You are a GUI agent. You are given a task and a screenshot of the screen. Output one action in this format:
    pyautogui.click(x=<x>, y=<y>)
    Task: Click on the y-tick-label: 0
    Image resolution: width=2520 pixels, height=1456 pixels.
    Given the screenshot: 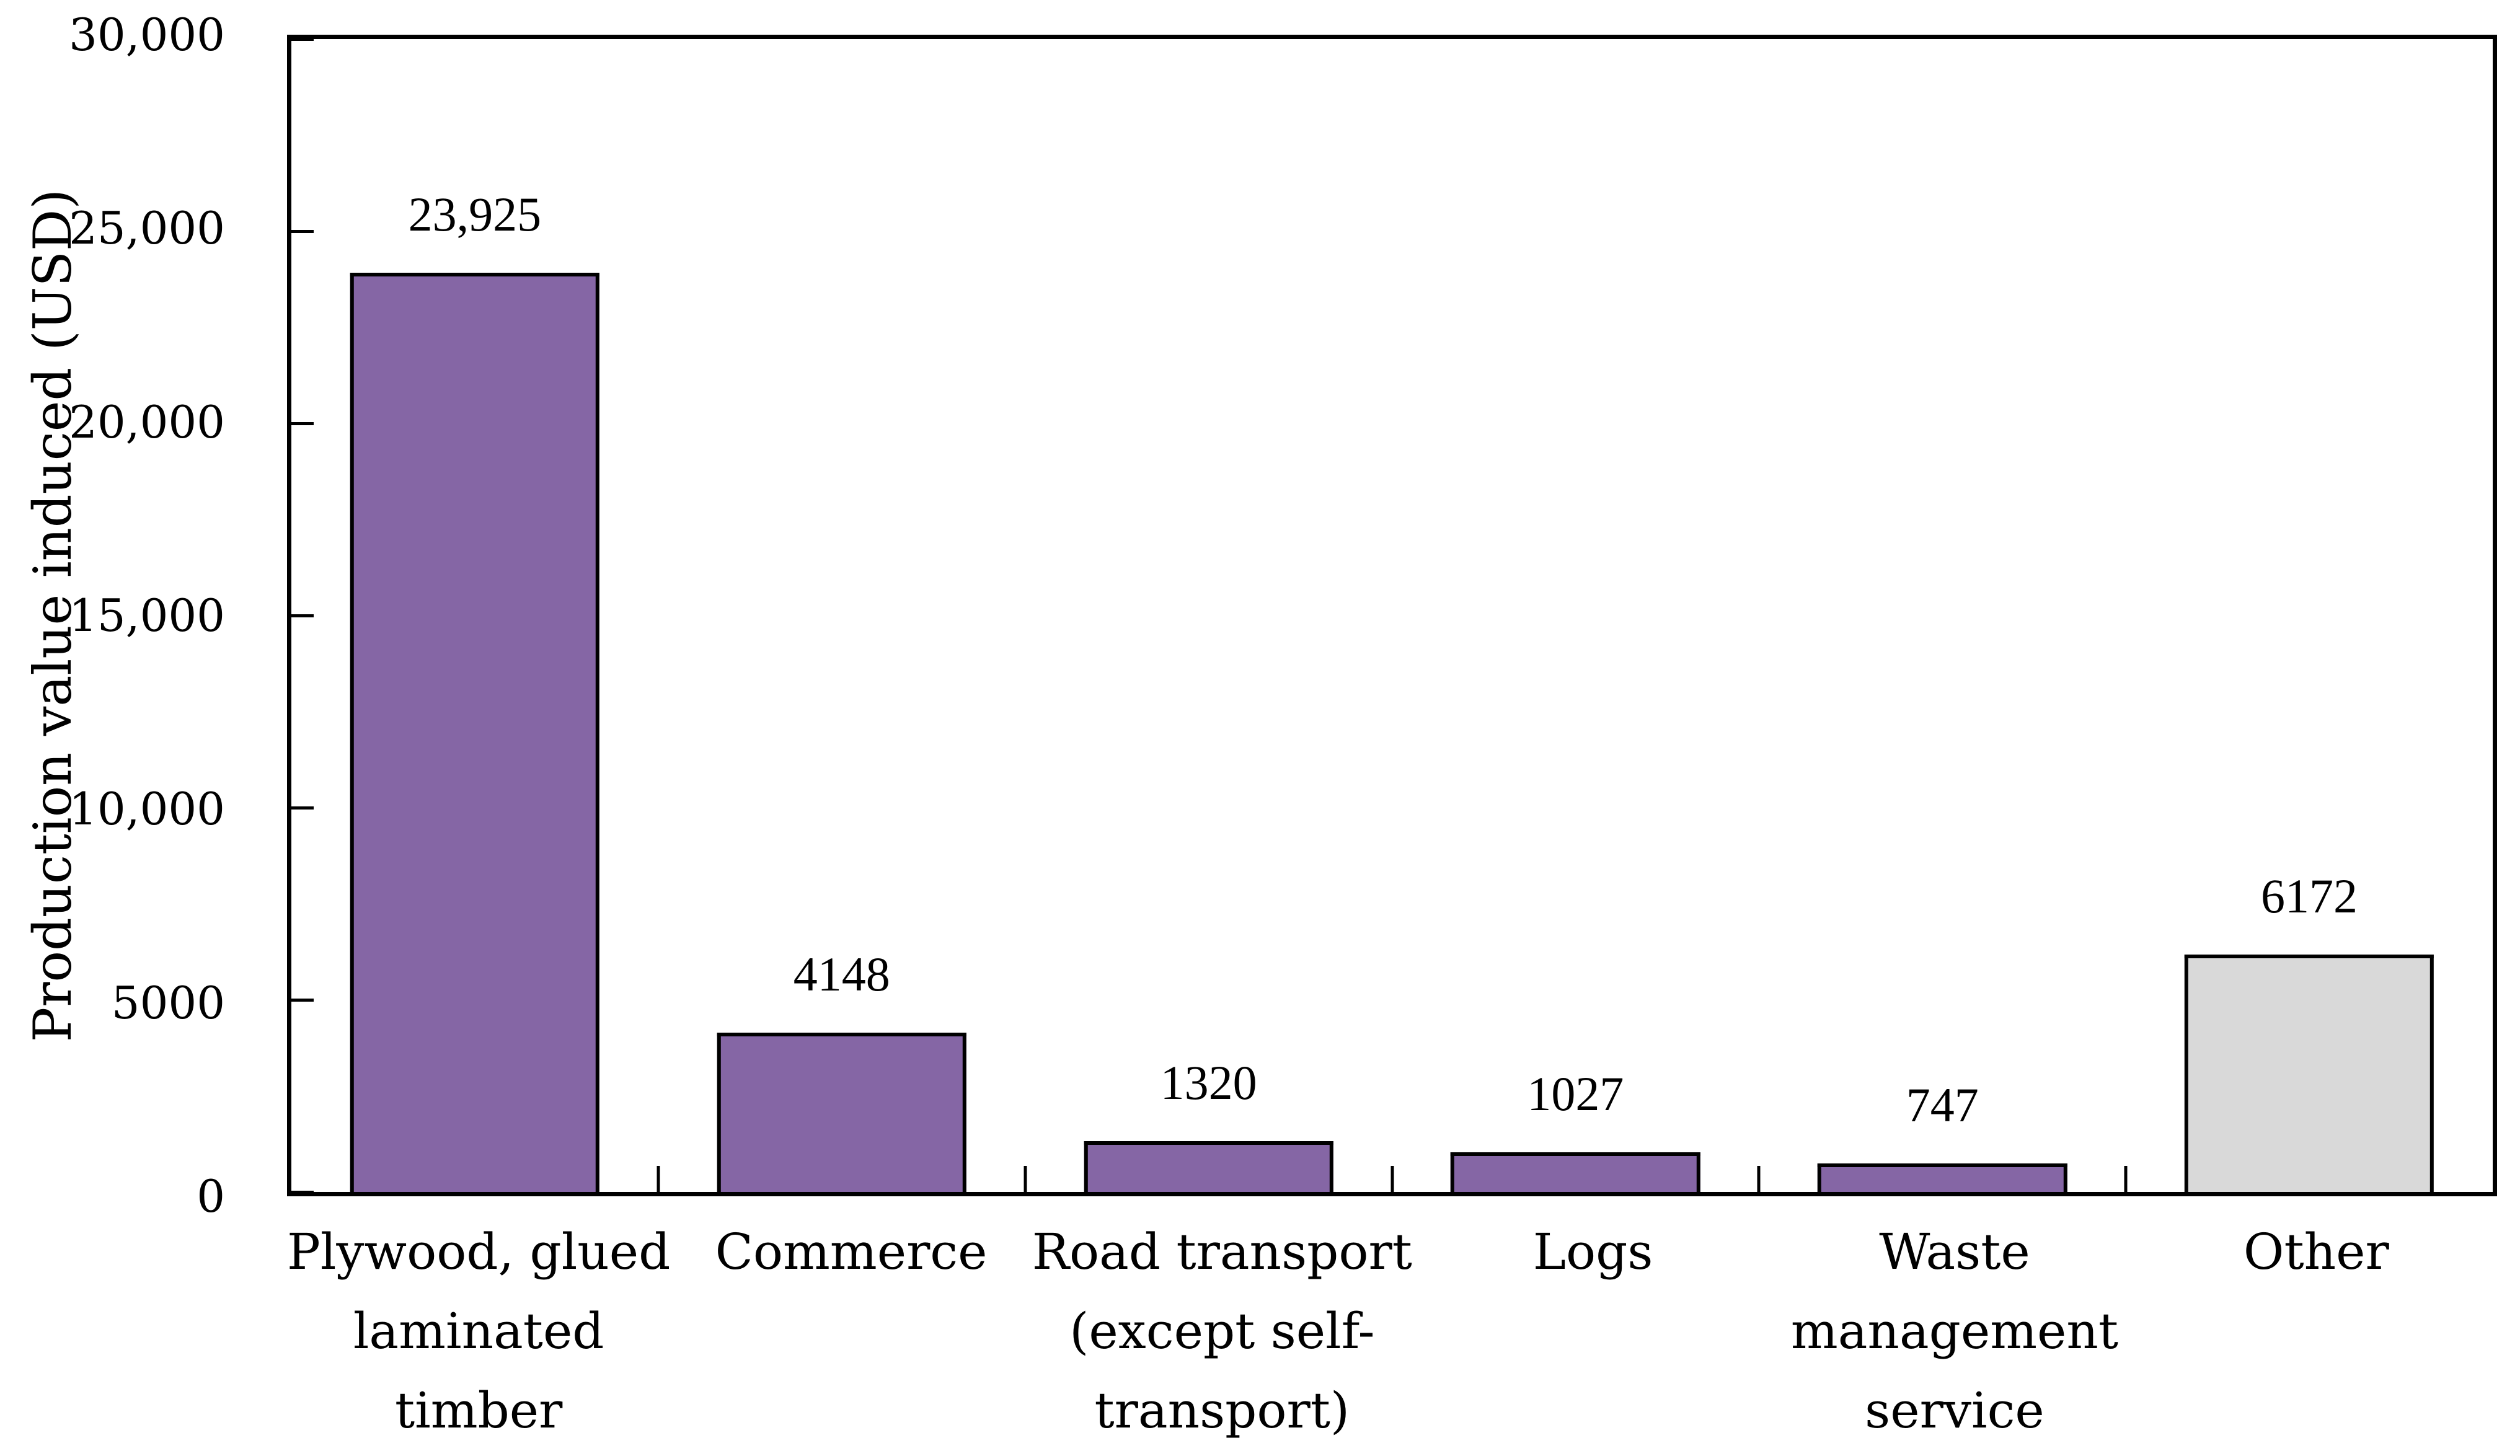 What is the action you would take?
    pyautogui.click(x=211, y=1196)
    